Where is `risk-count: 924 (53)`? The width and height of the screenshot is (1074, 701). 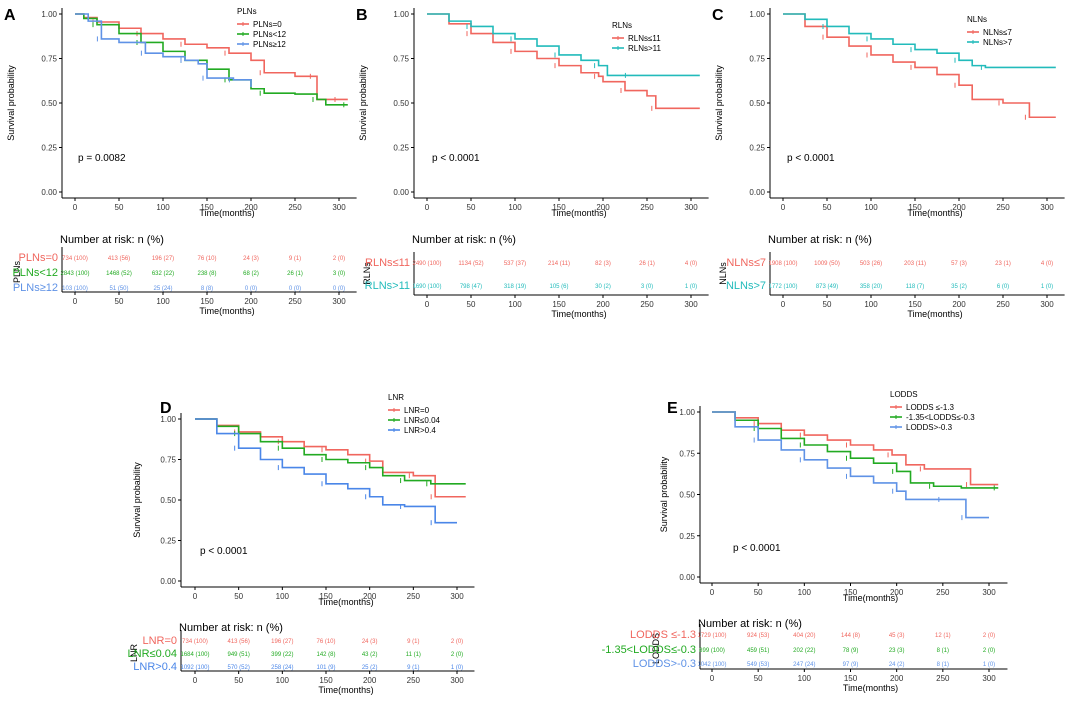 risk-count: 924 (53) is located at coordinates (758, 636).